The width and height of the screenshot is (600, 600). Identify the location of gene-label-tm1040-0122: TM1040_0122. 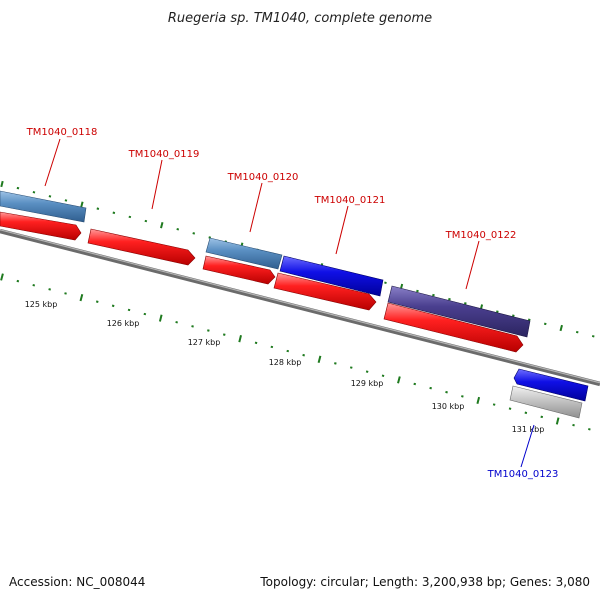
(481, 235).